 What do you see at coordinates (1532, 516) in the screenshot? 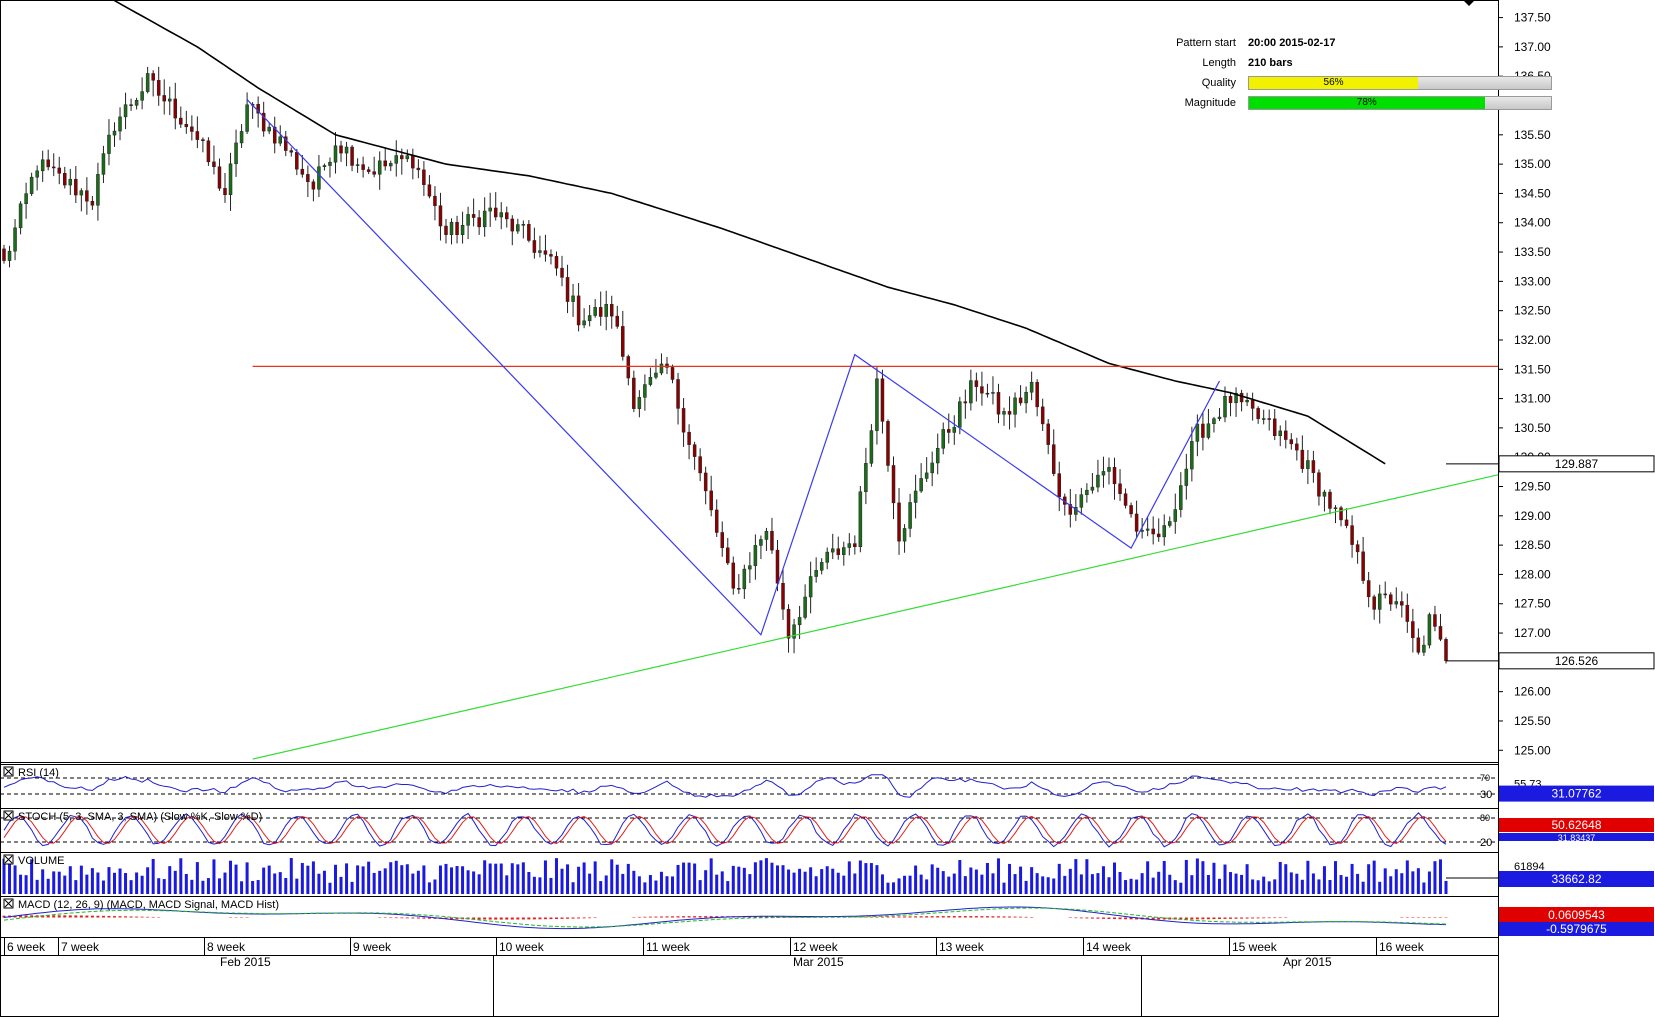
I see `price-tick-label: 129.00` at bounding box center [1532, 516].